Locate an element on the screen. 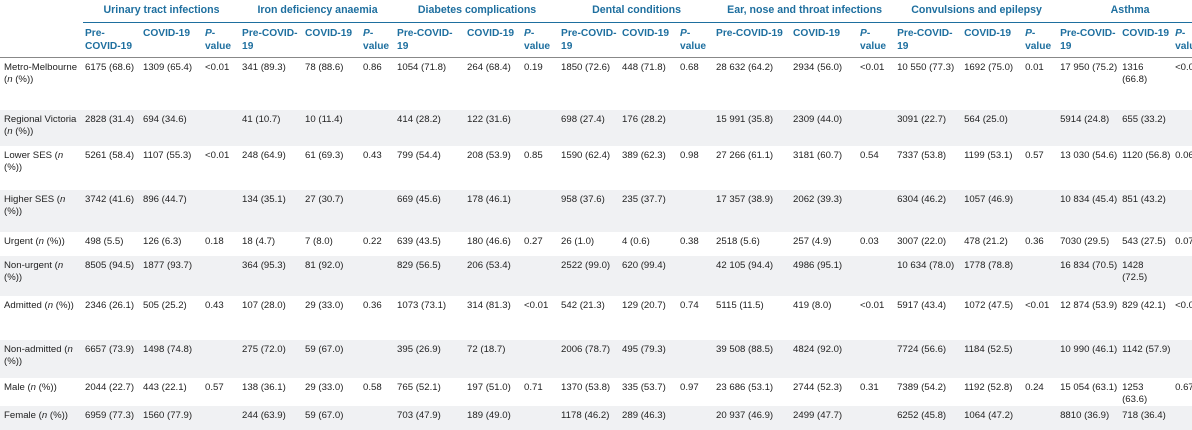 This screenshot has width=1192, height=430. group-label: Dental conditions is located at coordinates (636, 10).